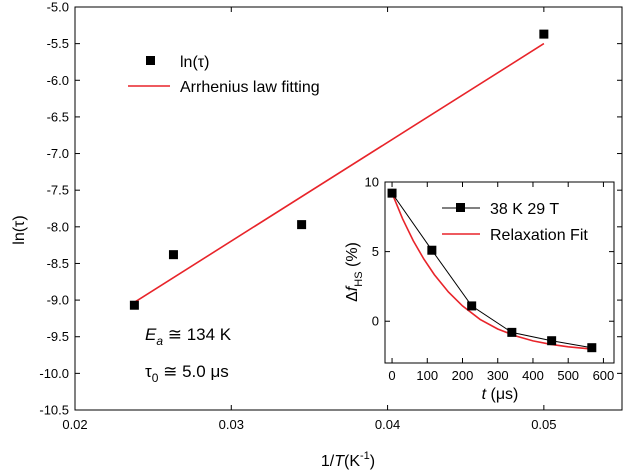  Describe the element at coordinates (463, 375) in the screenshot. I see `x-tick-label: 200` at that location.